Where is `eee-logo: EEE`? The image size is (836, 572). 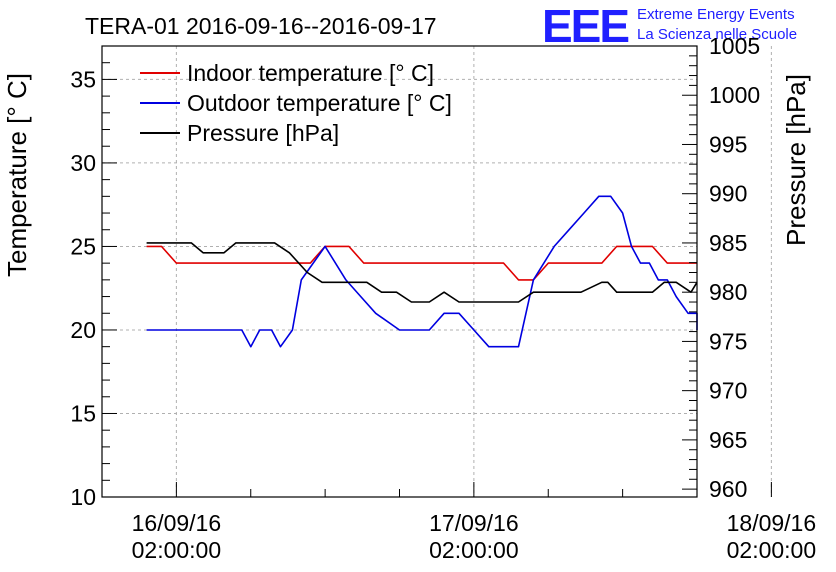
eee-logo: EEE is located at coordinates (585, 26).